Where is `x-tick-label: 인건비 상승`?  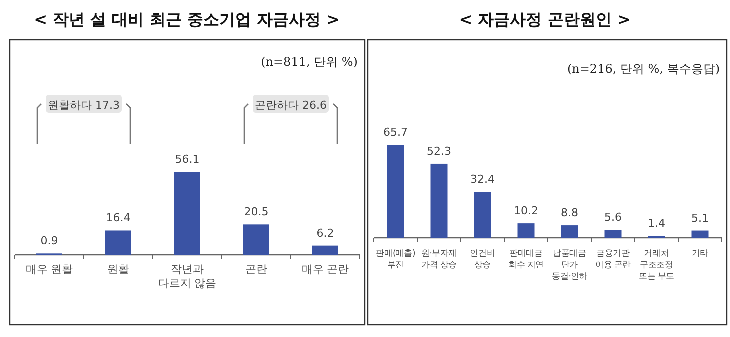
x-tick-label: 인건비 상승 is located at coordinates (483, 259).